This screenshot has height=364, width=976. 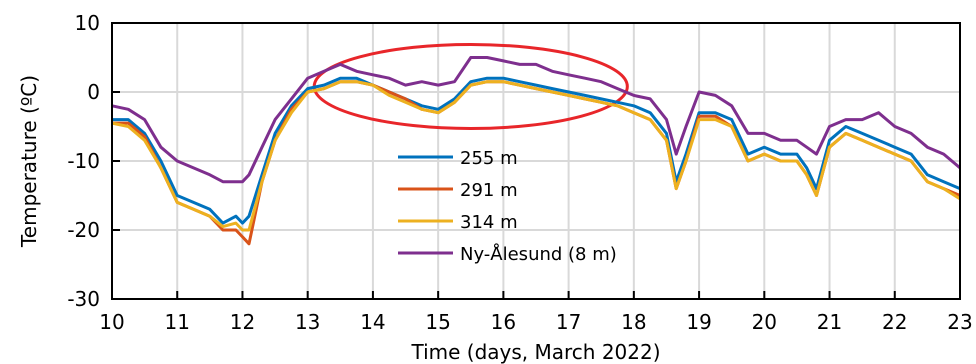 What do you see at coordinates (829, 322) in the screenshot?
I see `x-tick-label: 21` at bounding box center [829, 322].